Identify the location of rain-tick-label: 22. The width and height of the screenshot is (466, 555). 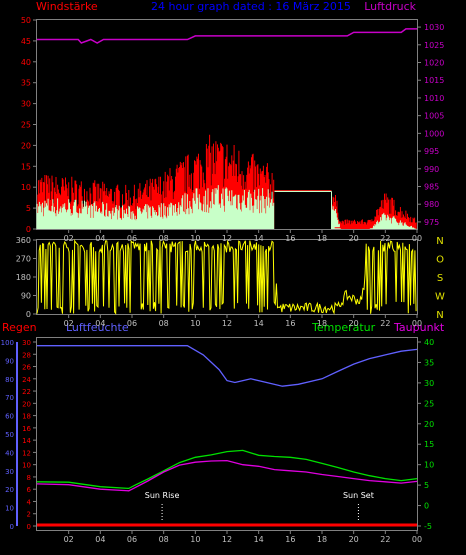
(26, 392).